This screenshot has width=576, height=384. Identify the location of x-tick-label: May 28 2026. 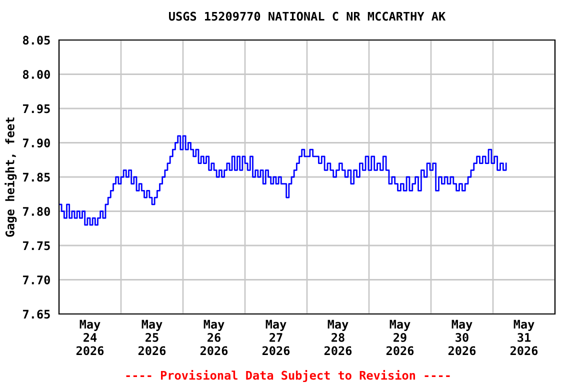
(338, 338).